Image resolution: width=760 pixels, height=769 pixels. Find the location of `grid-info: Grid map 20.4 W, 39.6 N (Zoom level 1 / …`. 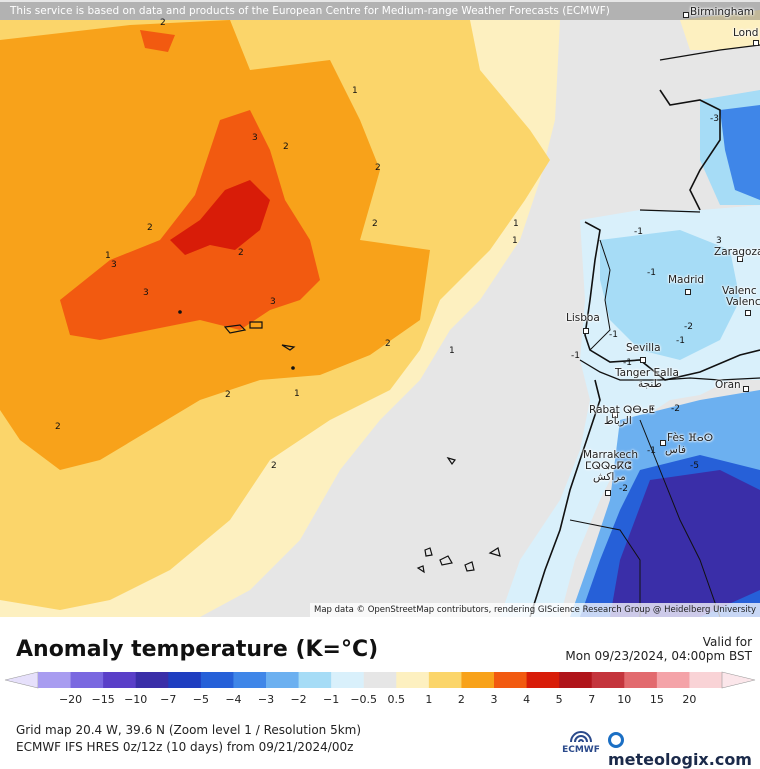

grid-info: Grid map 20.4 W, 39.6 N (Zoom level 1 / … is located at coordinates (189, 730).